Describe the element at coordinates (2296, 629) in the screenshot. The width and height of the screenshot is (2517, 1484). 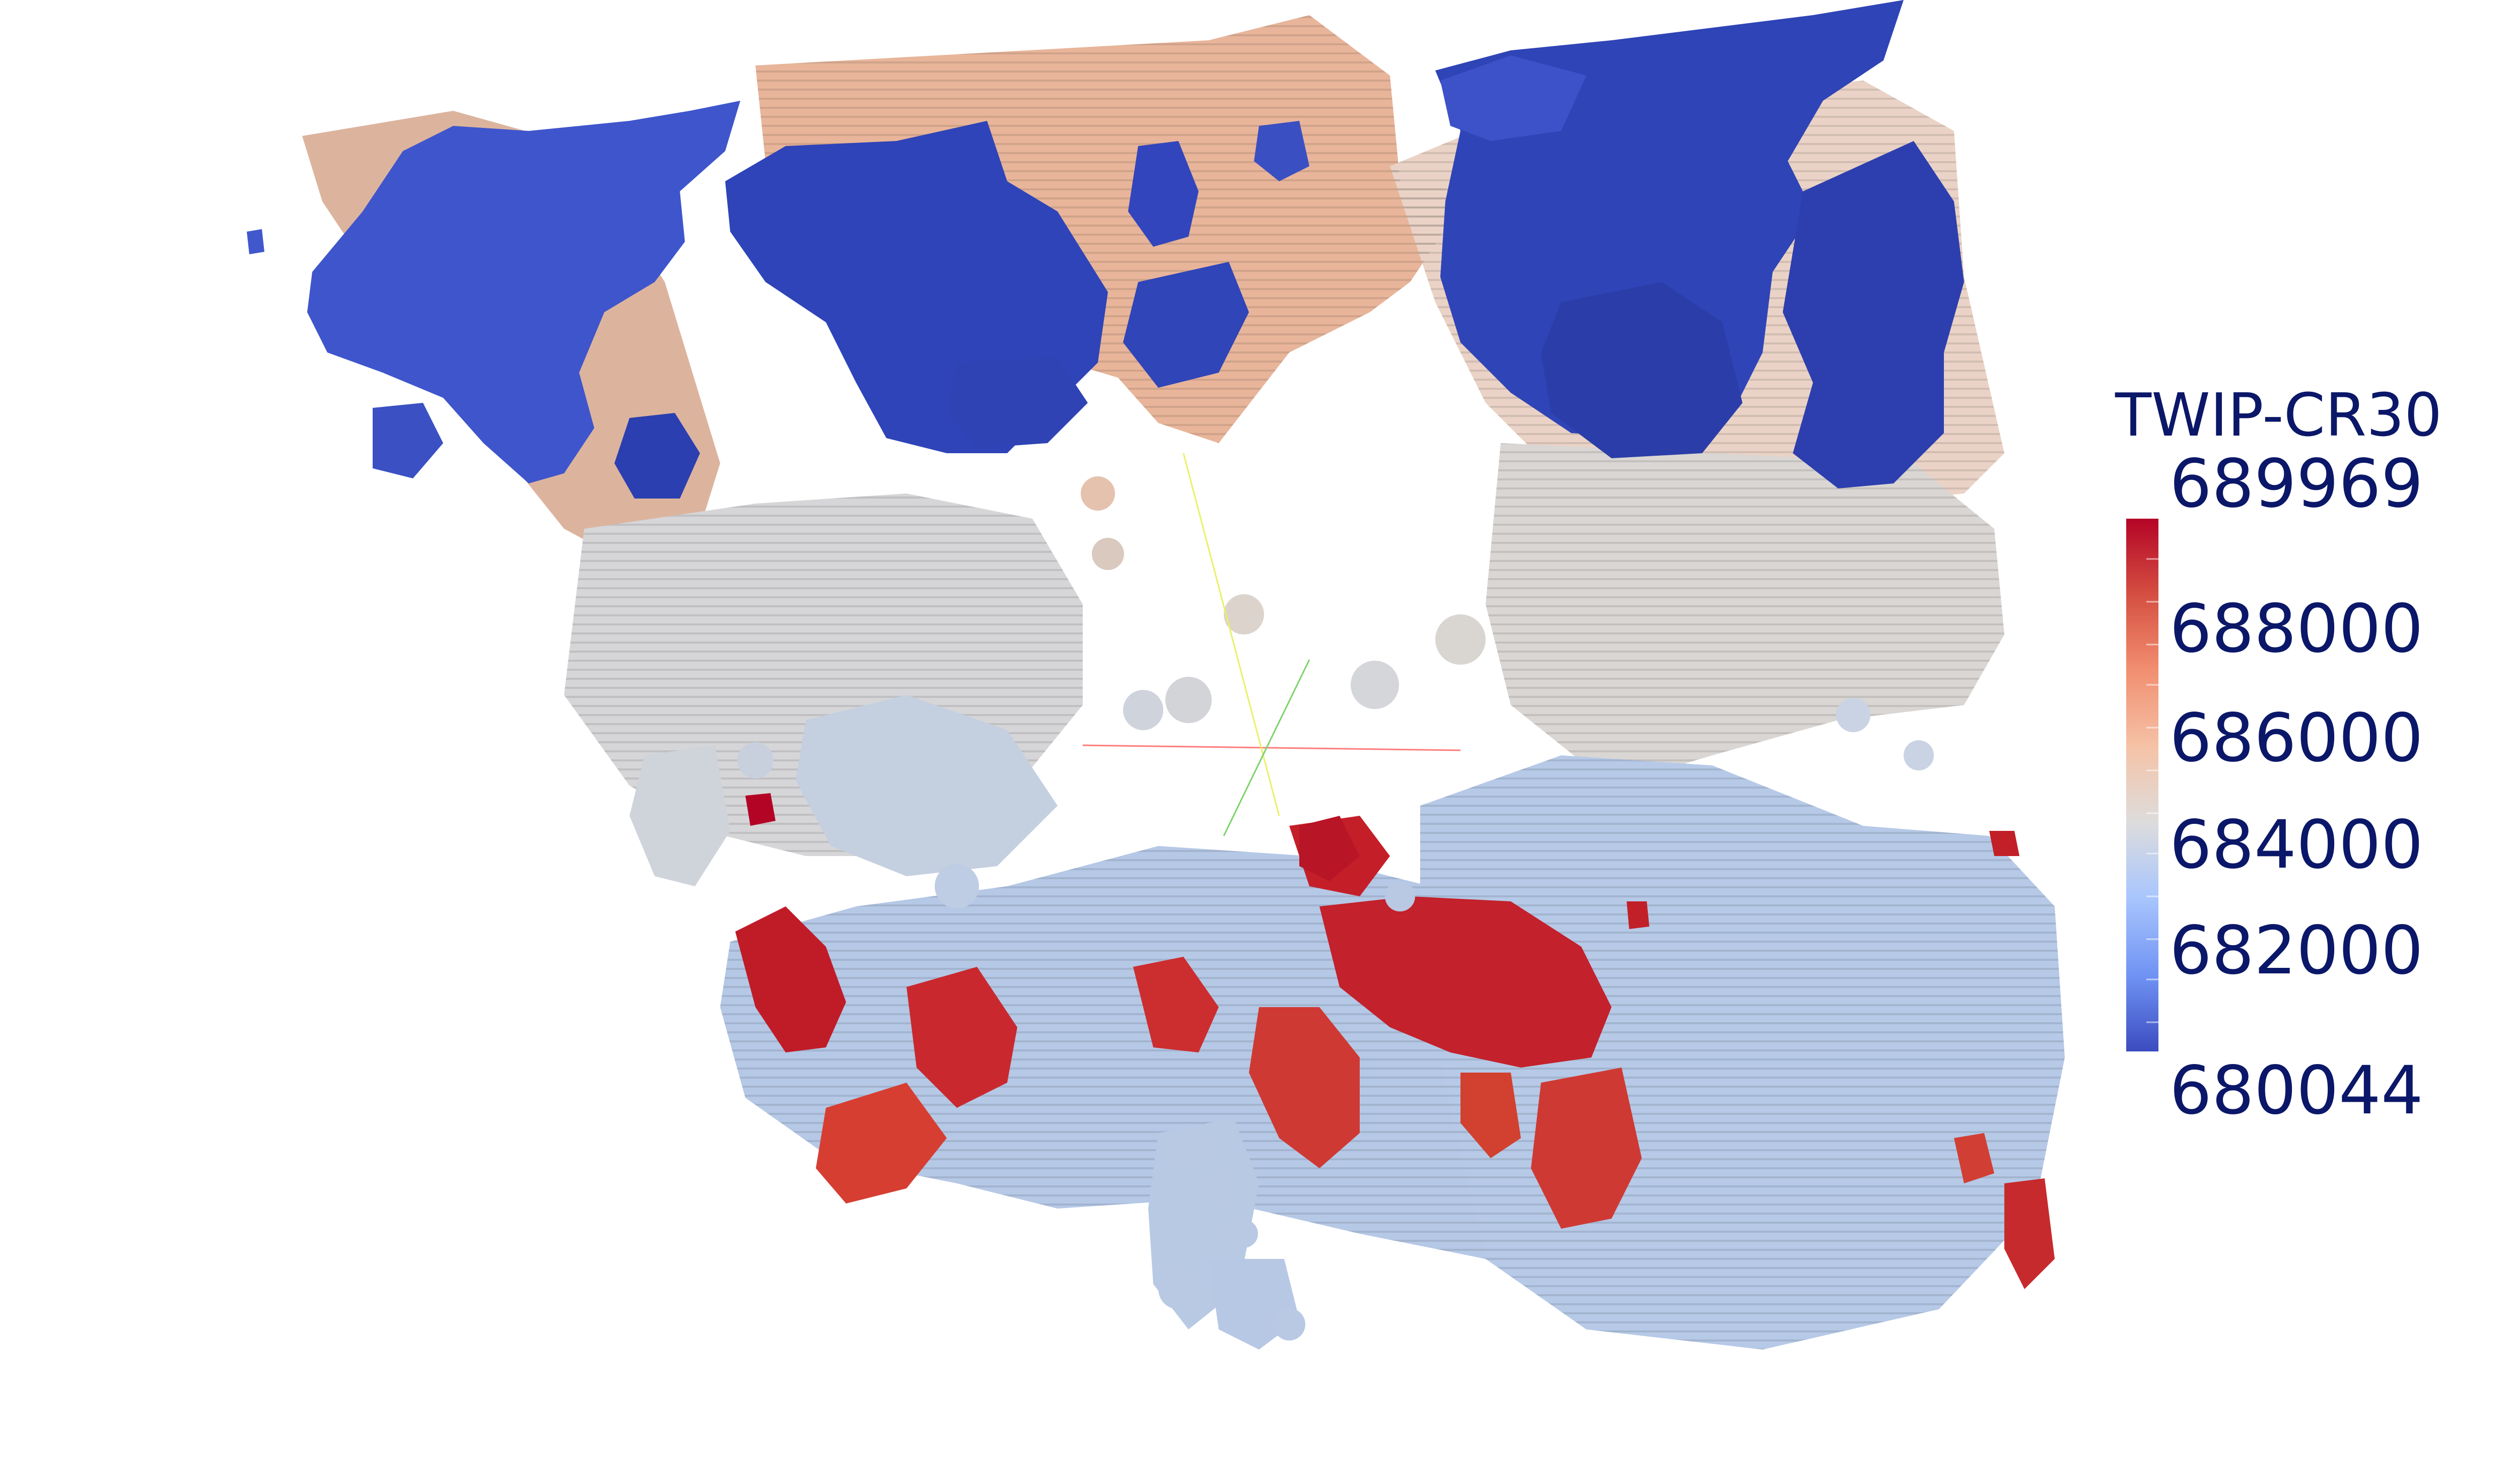
I see `legend-tick-label: 688000` at that location.